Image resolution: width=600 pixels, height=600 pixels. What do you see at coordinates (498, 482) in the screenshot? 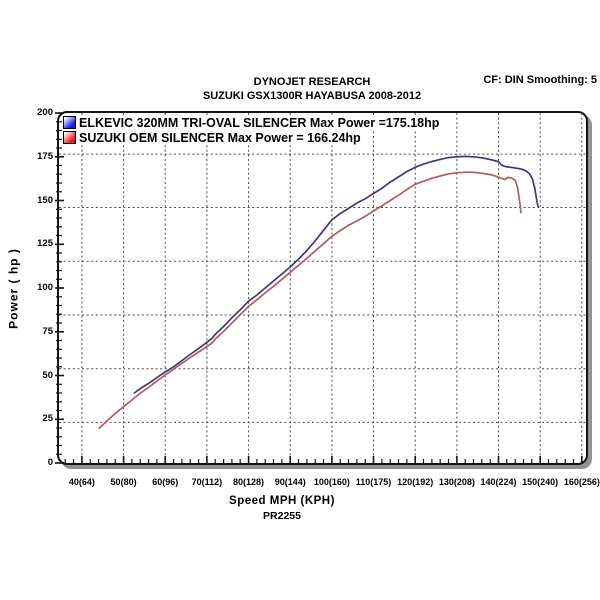
I see `x-tick-label: 140(224)` at bounding box center [498, 482].